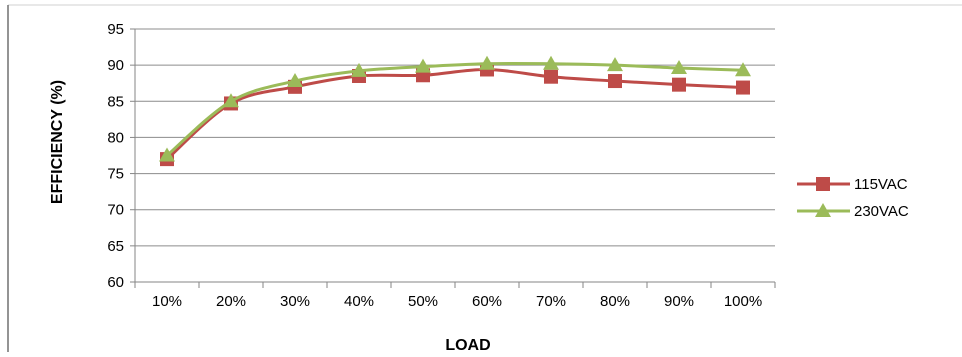 The height and width of the screenshot is (357, 962). Describe the element at coordinates (359, 301) in the screenshot. I see `x-tick-label: 40%` at that location.